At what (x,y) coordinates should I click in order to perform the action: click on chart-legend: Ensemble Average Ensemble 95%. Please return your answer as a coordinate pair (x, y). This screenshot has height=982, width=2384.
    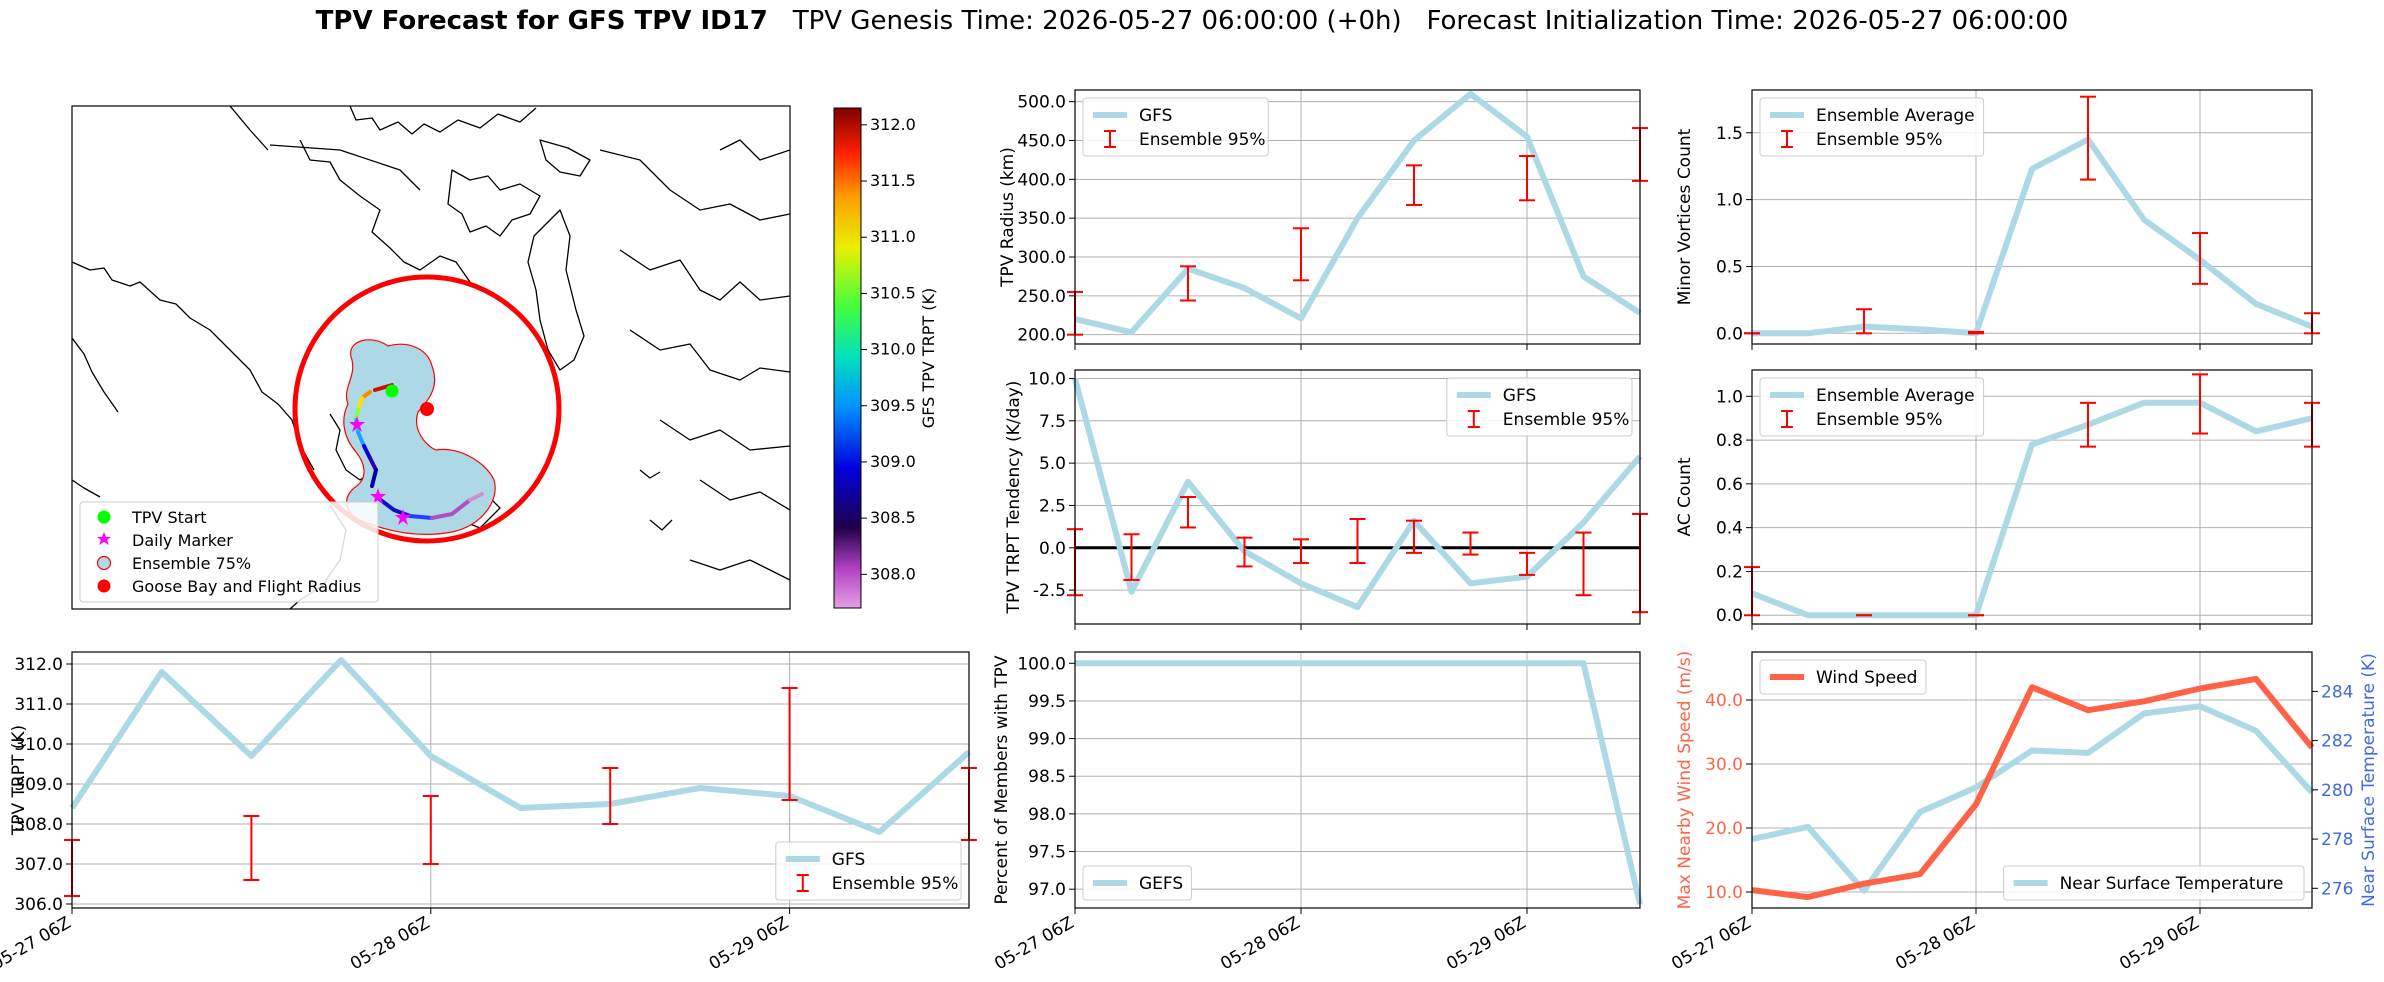
    Looking at the image, I should click on (1872, 127).